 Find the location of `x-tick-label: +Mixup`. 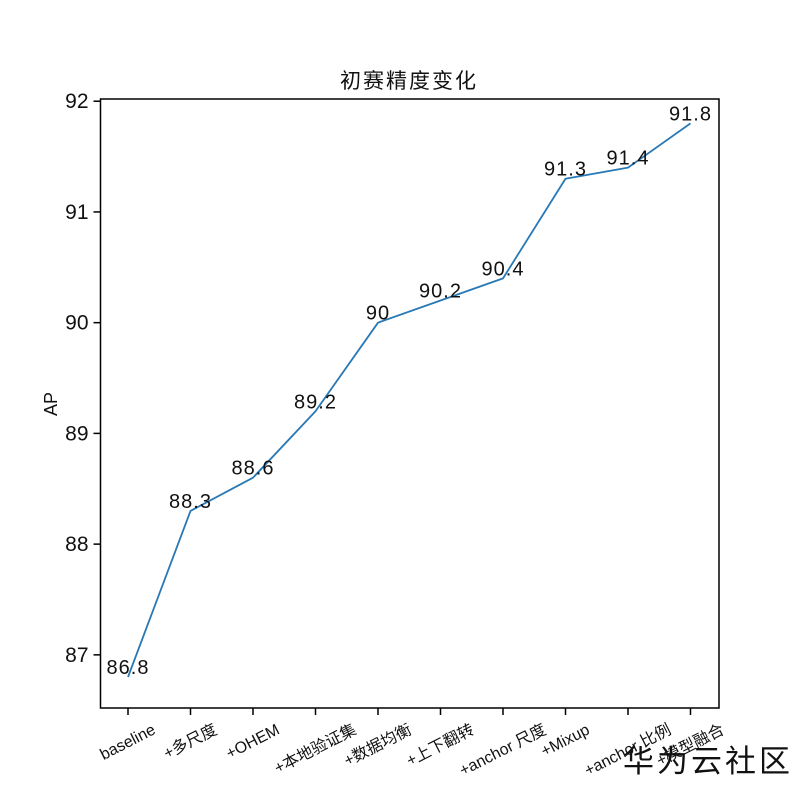

x-tick-label: +Mixup is located at coordinates (565, 741).